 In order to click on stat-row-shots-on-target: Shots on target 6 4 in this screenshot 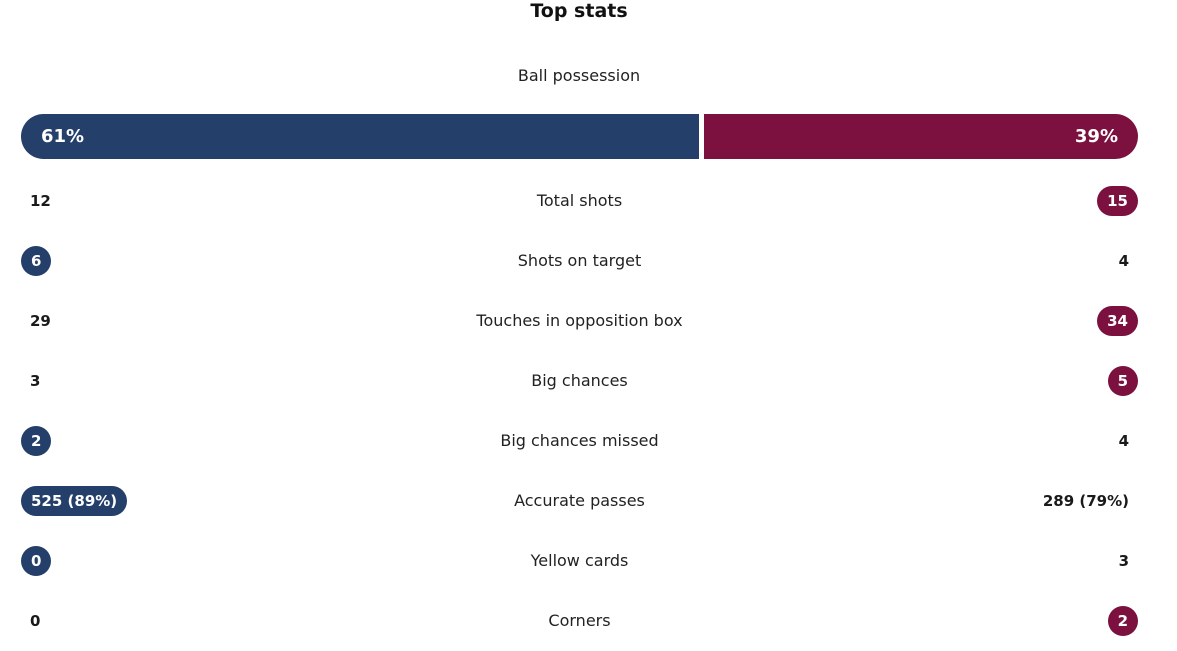, I will do `click(579, 261)`.